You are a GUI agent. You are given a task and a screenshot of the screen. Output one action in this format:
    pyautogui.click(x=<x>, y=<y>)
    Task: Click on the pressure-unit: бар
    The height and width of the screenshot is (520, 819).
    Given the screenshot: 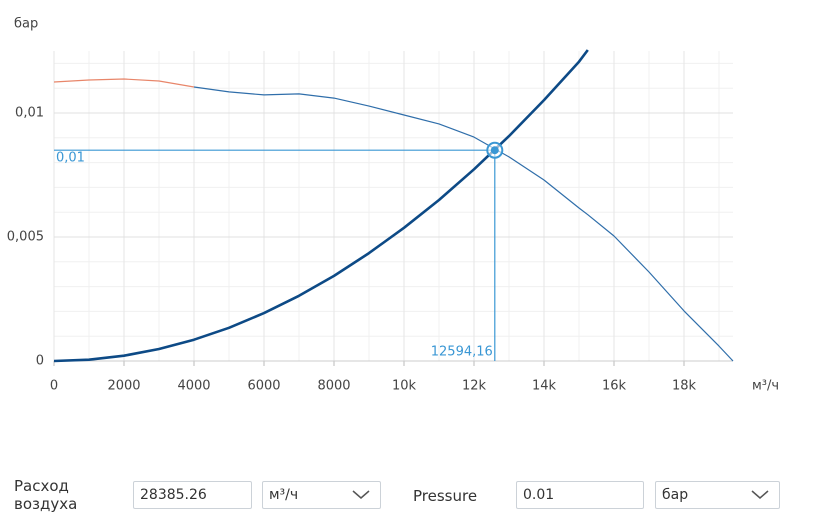 What is the action you would take?
    pyautogui.click(x=675, y=495)
    